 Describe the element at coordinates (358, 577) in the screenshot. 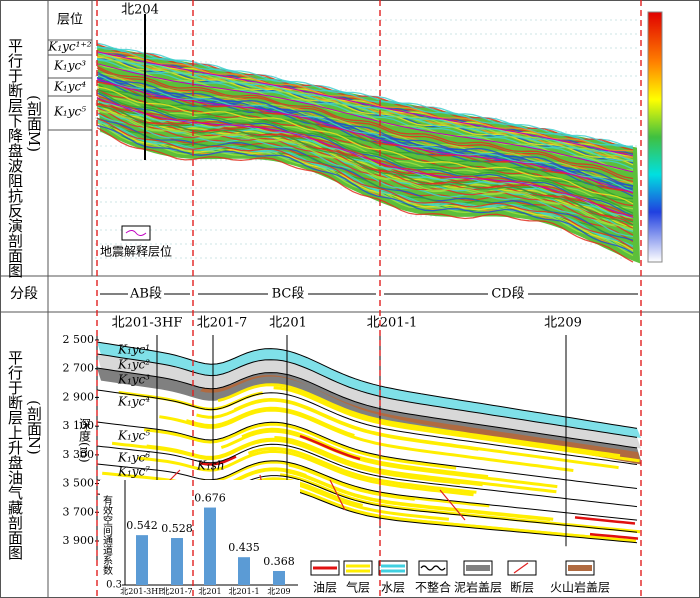

I see `legend-item: 气层` at that location.